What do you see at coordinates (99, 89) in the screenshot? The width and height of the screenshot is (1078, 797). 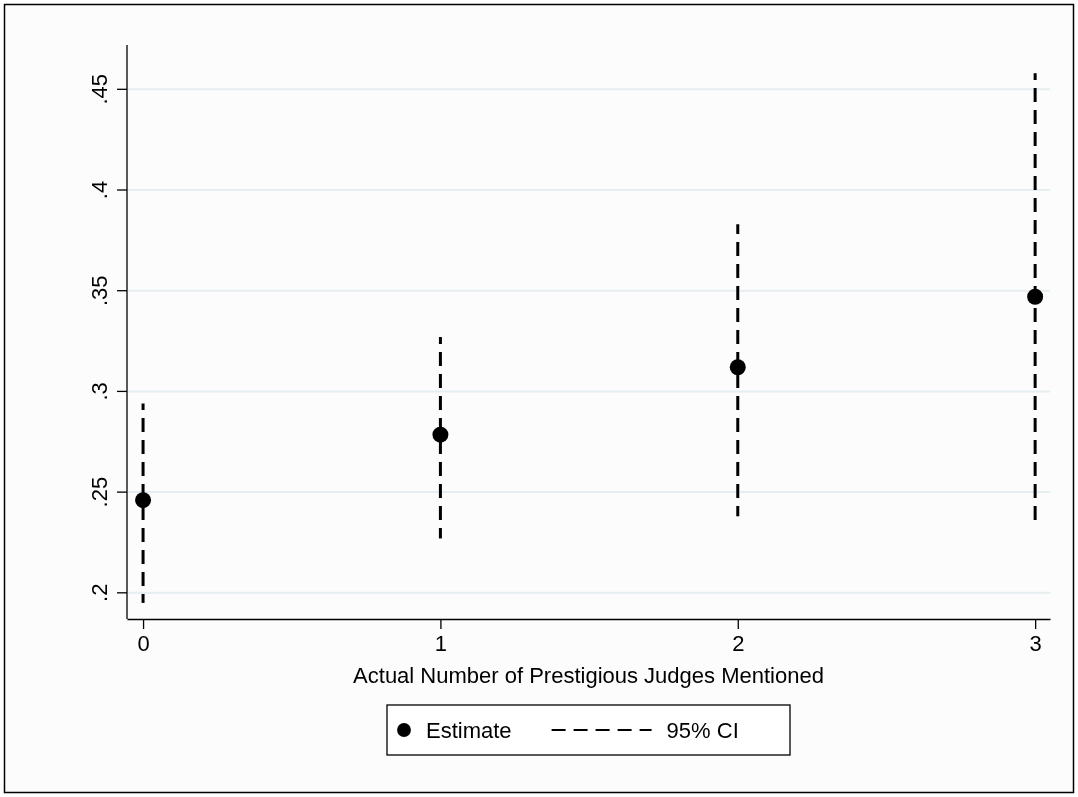 I see `y-tick-label: .45` at bounding box center [99, 89].